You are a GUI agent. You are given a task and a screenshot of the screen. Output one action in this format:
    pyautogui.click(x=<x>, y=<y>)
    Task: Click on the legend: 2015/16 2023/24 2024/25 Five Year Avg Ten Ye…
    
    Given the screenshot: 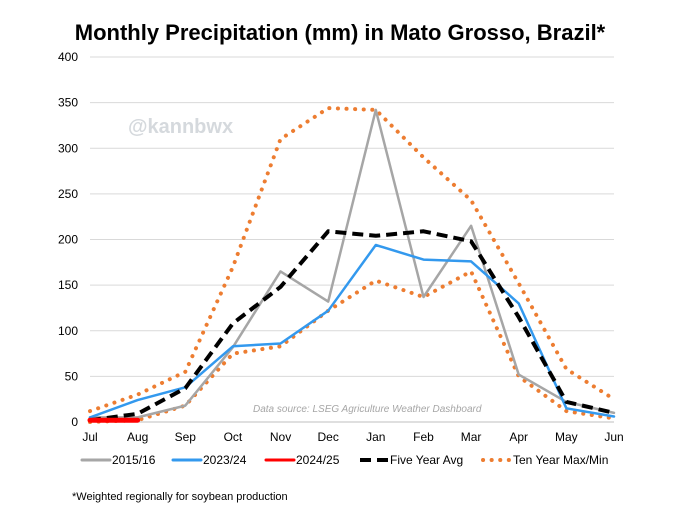 What is the action you would take?
    pyautogui.click(x=344, y=460)
    